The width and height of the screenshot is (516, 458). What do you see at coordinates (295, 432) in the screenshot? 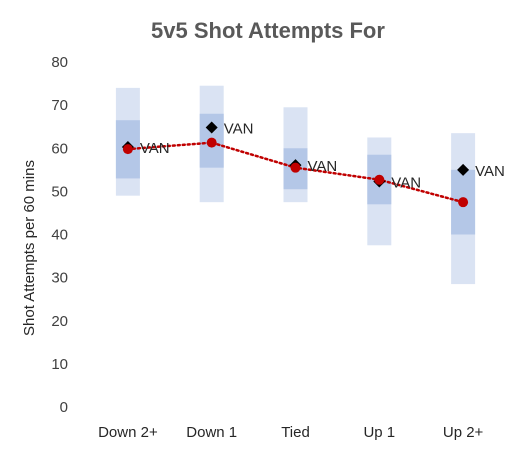
I see `x-category-label: Tied` at bounding box center [295, 432].